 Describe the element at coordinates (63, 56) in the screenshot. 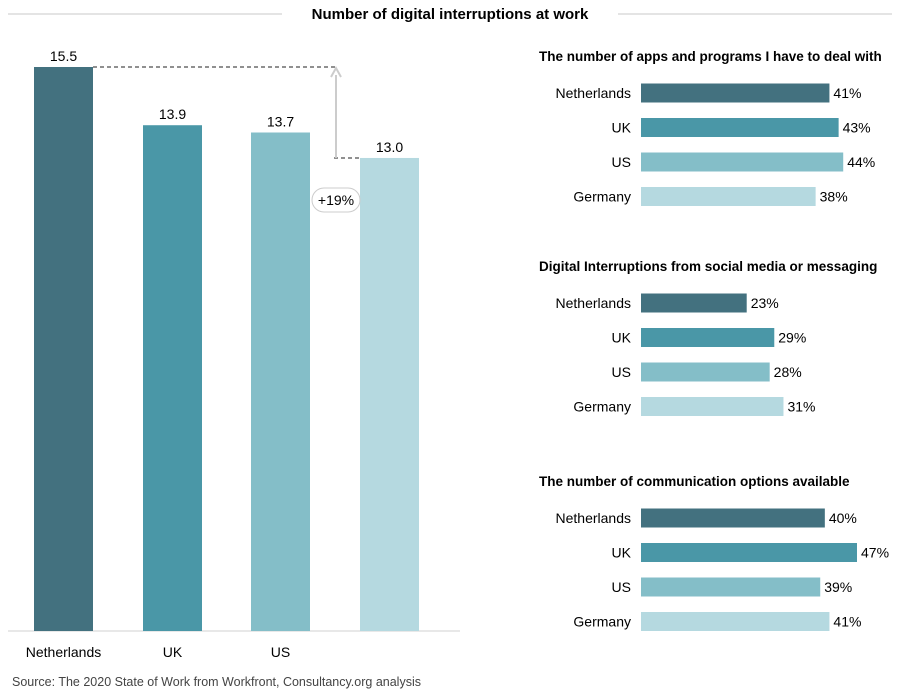

I see `bar-value-label: 15.5` at that location.